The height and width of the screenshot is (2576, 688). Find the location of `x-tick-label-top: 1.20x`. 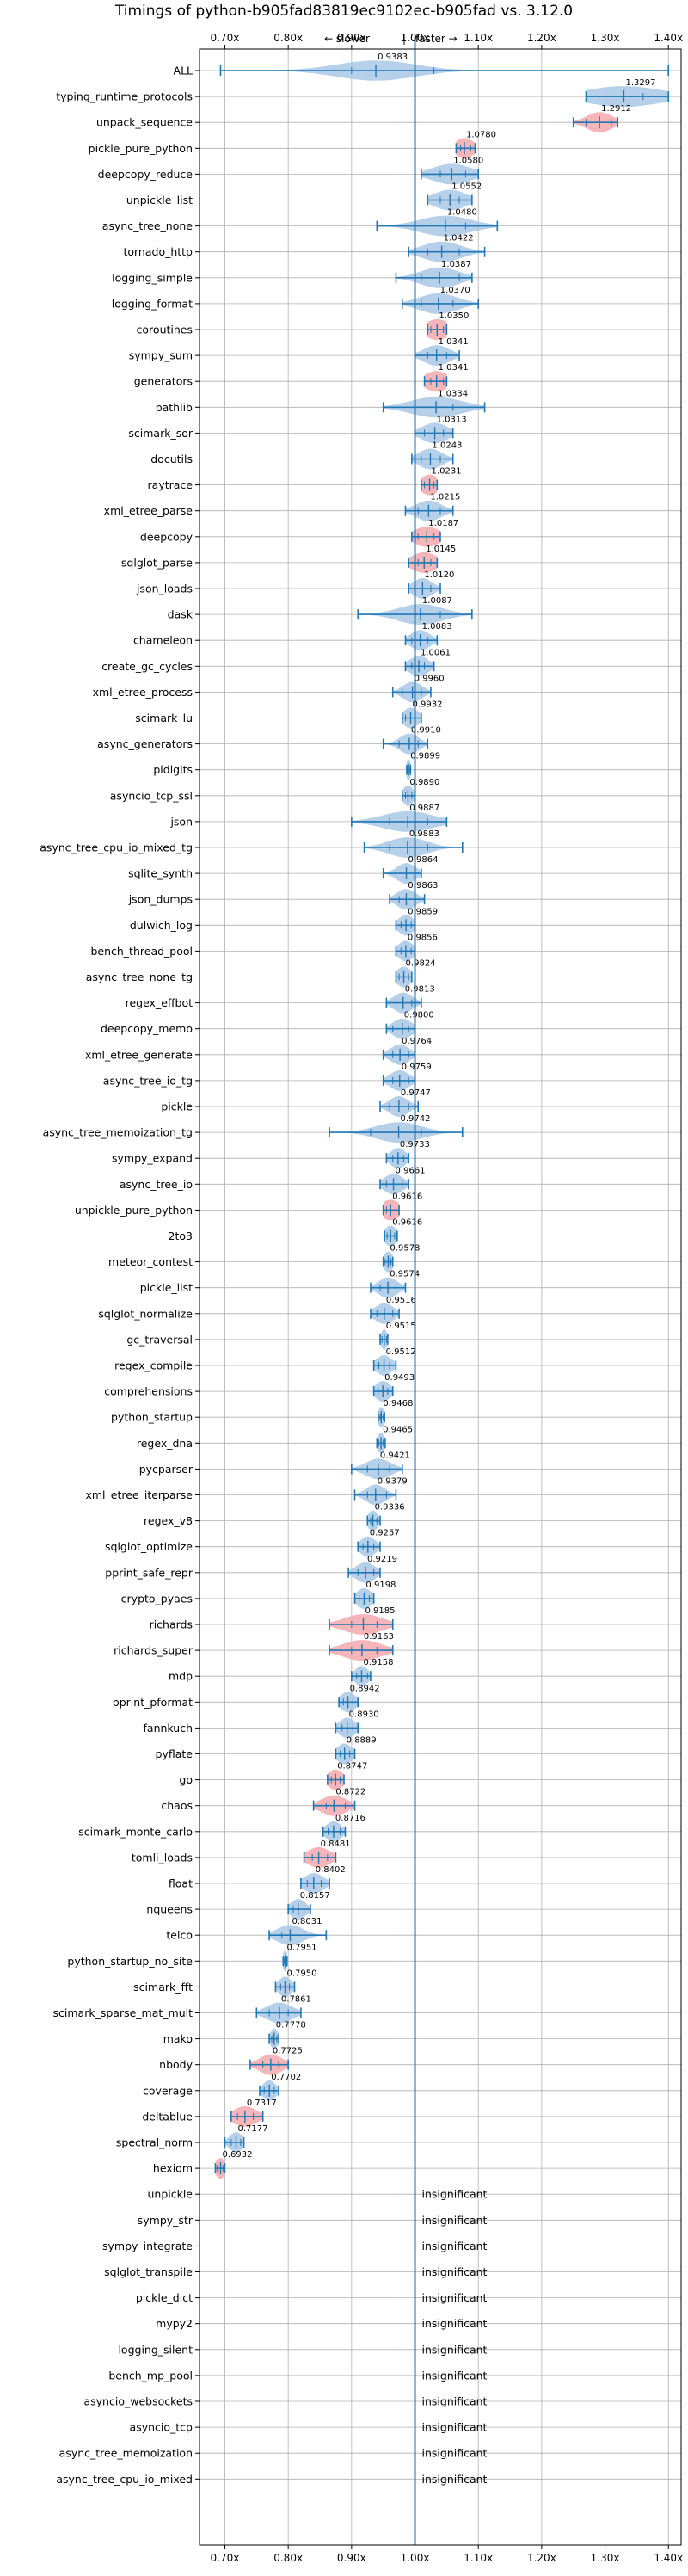

x-tick-label-top: 1.20x is located at coordinates (542, 38).